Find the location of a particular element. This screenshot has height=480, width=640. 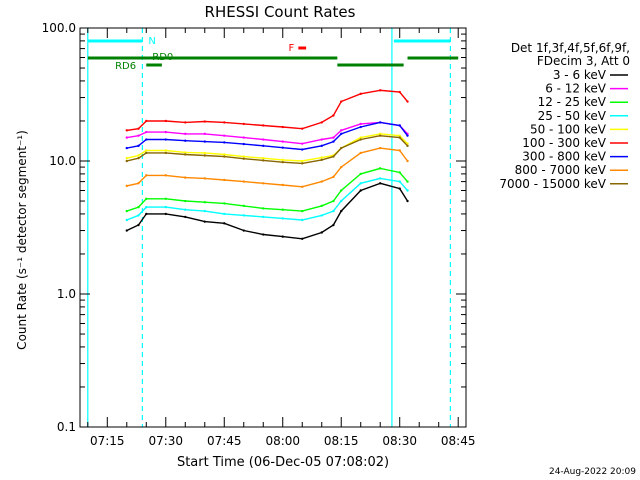

y-tick-label: 100.0 is located at coordinates (59, 28).